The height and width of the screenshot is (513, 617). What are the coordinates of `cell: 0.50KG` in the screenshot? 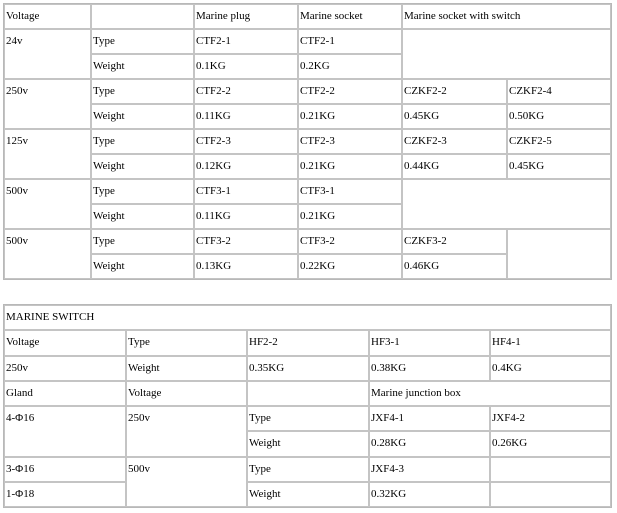 It's located at (559, 116).